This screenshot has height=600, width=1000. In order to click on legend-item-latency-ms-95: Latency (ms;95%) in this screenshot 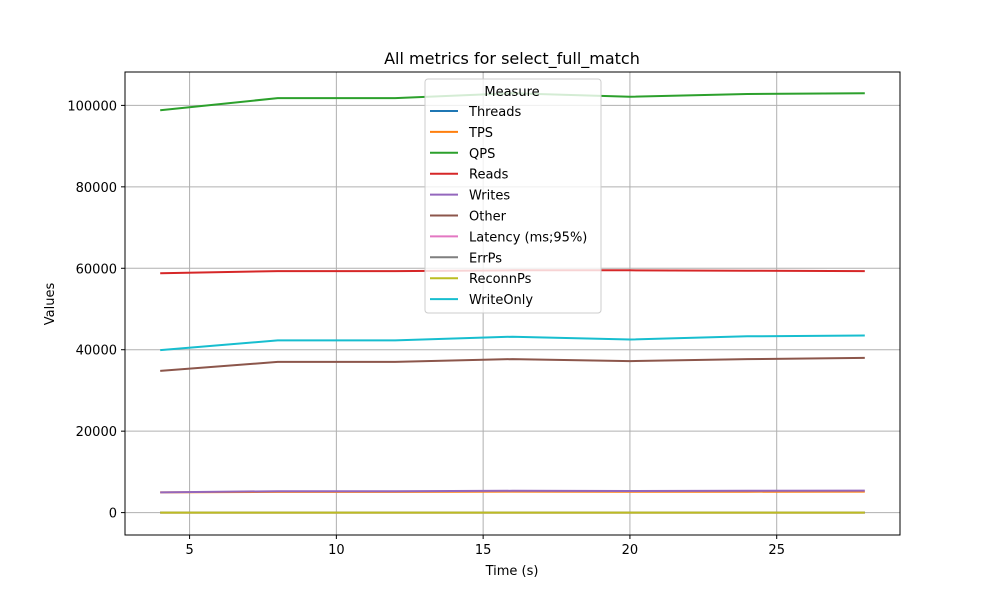, I will do `click(508, 237)`.